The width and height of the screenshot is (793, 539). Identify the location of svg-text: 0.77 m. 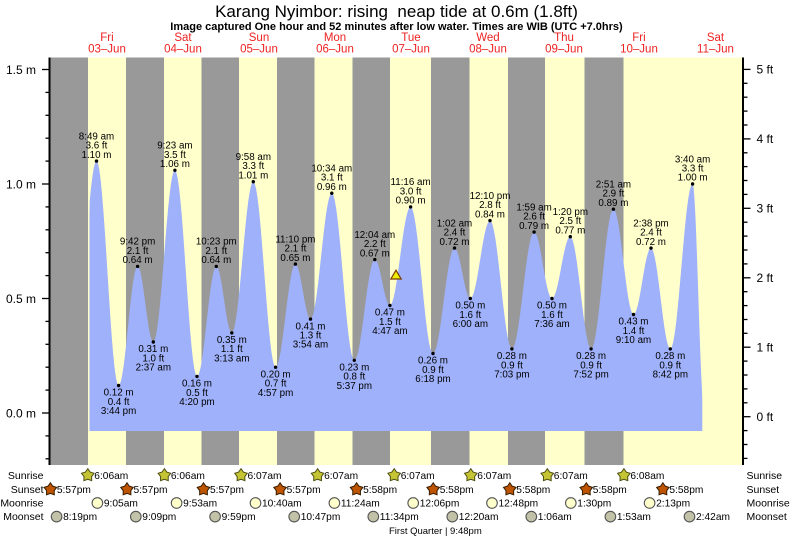
(570, 230).